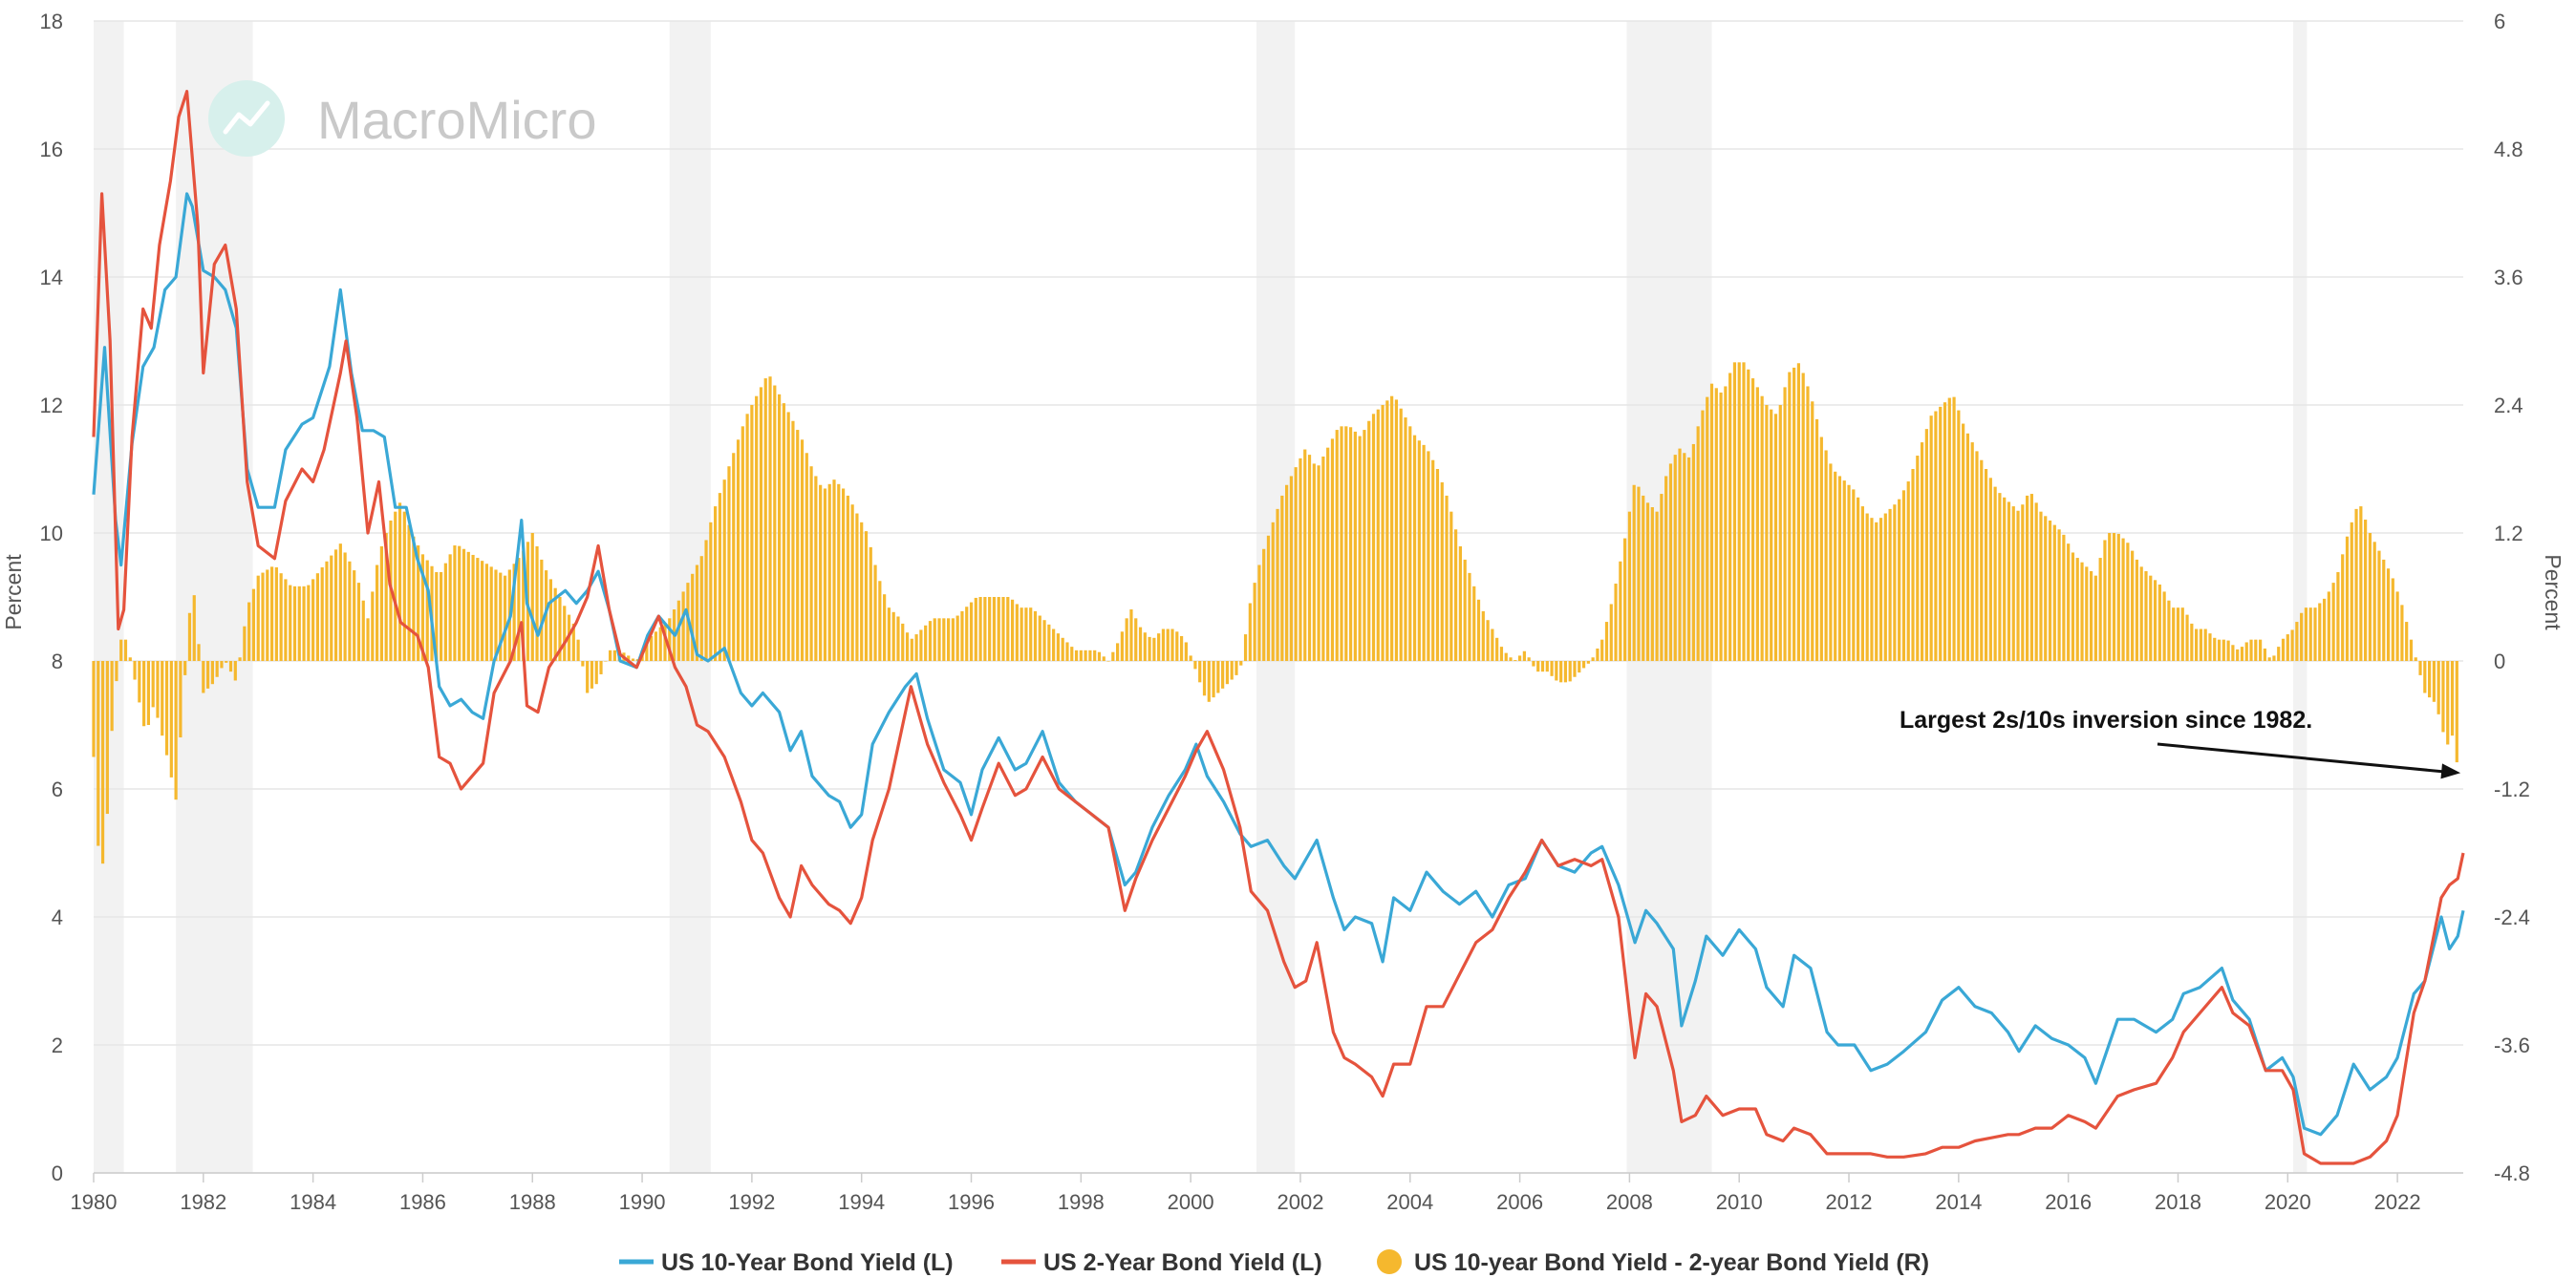 Image resolution: width=2576 pixels, height=1278 pixels. Describe the element at coordinates (1191, 1202) in the screenshot. I see `x-tick-label: 2000` at that location.